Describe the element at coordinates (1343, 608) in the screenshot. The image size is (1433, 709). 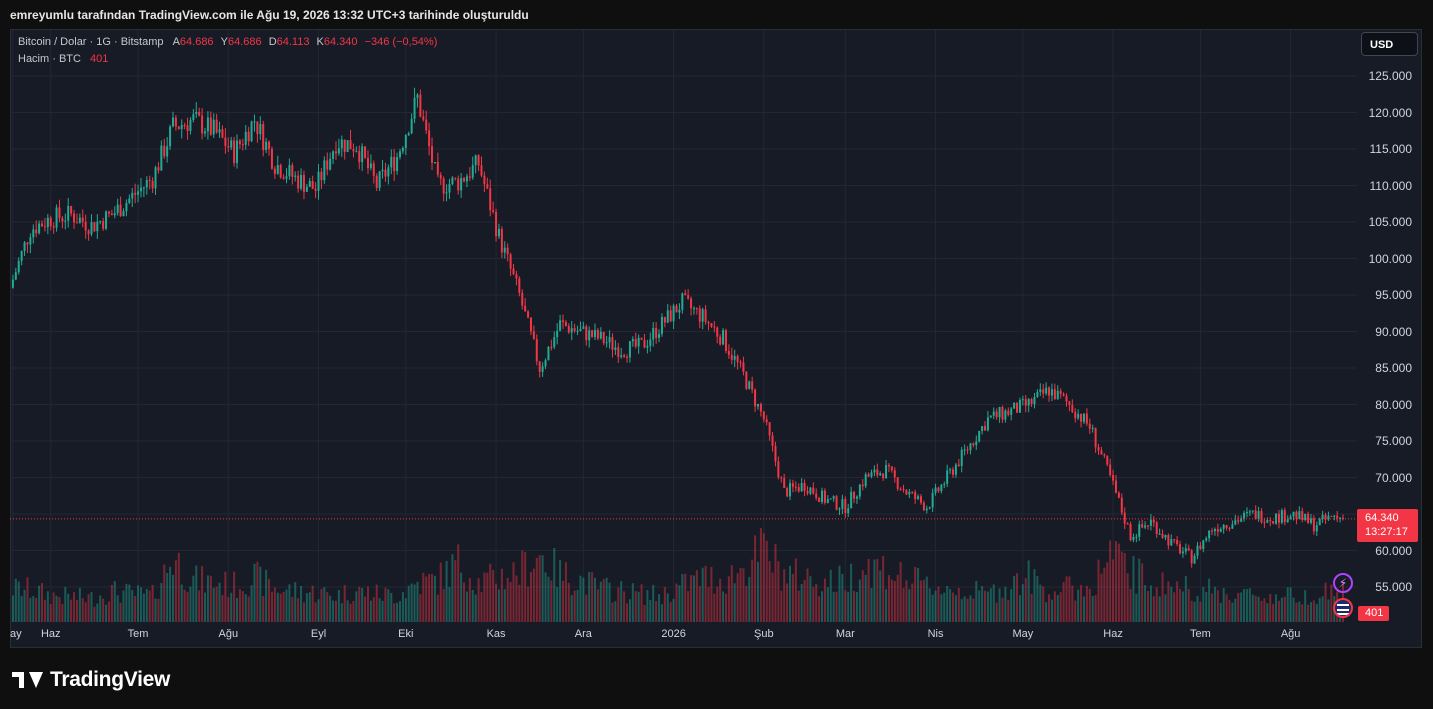
I see `us-flag-icon` at that location.